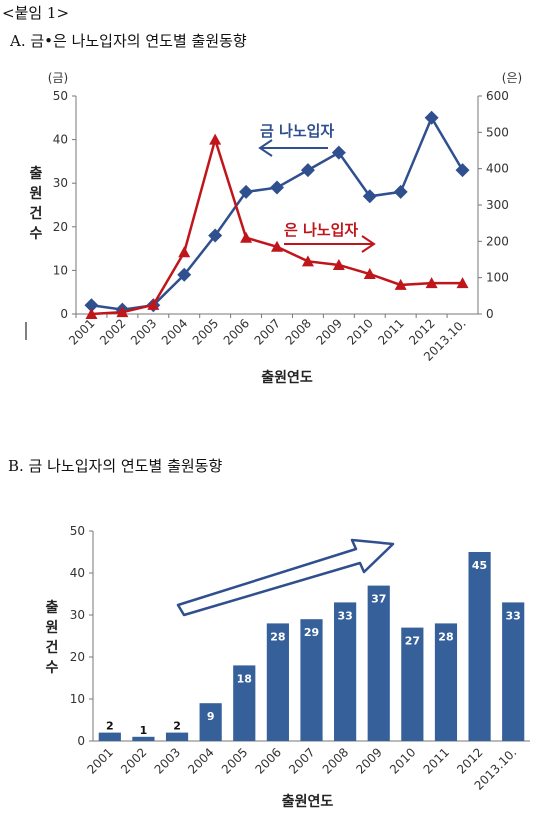 The height and width of the screenshot is (820, 553). Describe the element at coordinates (133, 760) in the screenshot. I see `x-tick-label: 2002` at that location.